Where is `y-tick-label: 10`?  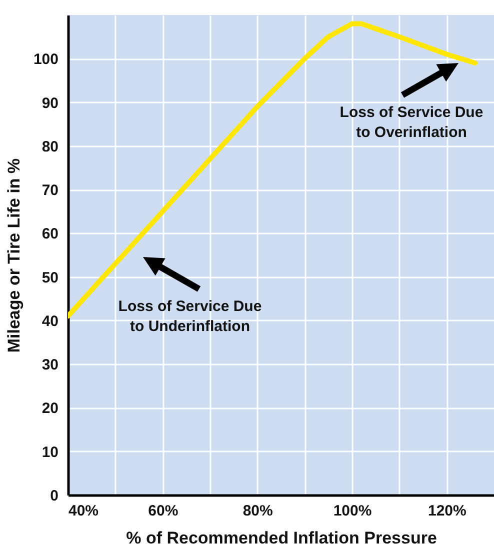
y-tick-label: 10 is located at coordinates (50, 452).